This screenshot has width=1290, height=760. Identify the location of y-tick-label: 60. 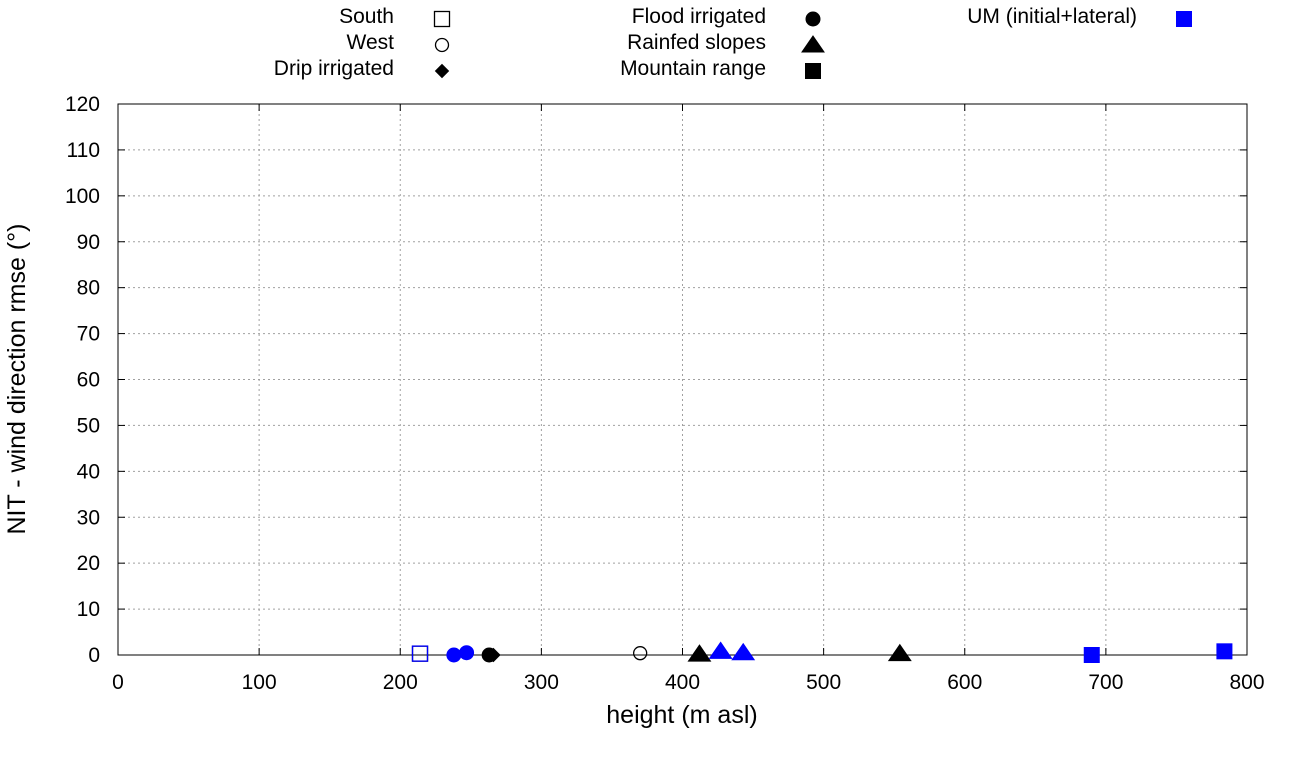
(88, 380).